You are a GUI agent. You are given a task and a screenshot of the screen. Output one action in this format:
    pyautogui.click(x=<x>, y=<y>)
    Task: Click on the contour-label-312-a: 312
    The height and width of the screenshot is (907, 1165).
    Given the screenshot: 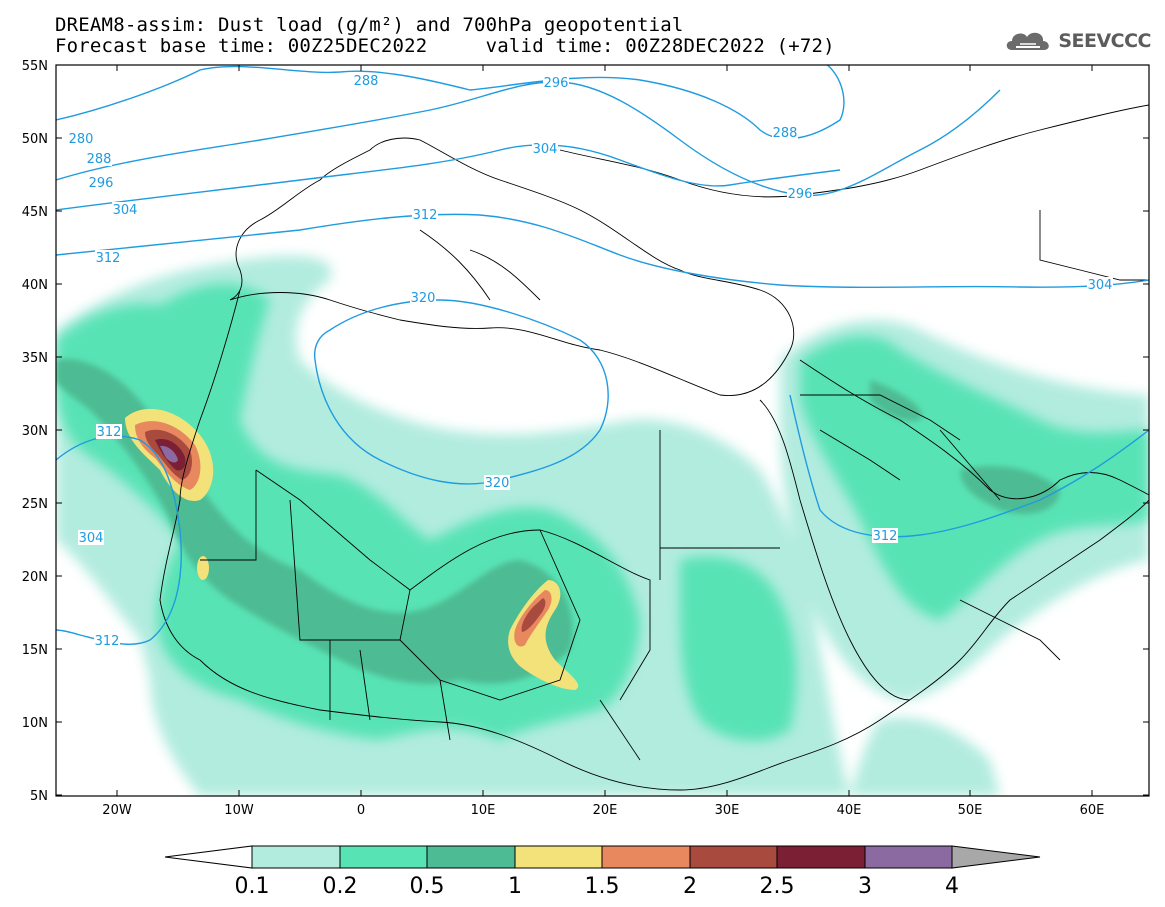 What is the action you would take?
    pyautogui.click(x=108, y=258)
    